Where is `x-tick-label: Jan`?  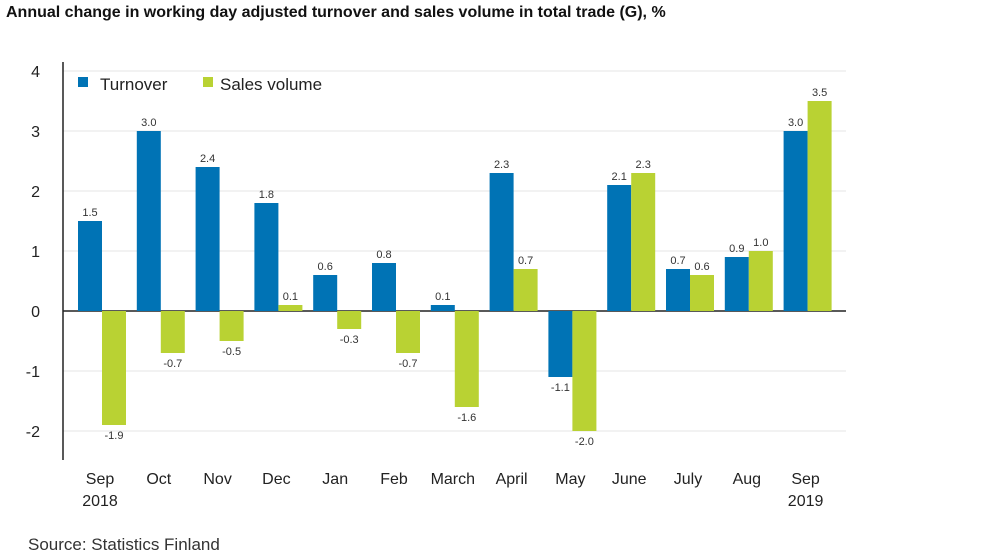
x-tick-label: Jan is located at coordinates (335, 479).